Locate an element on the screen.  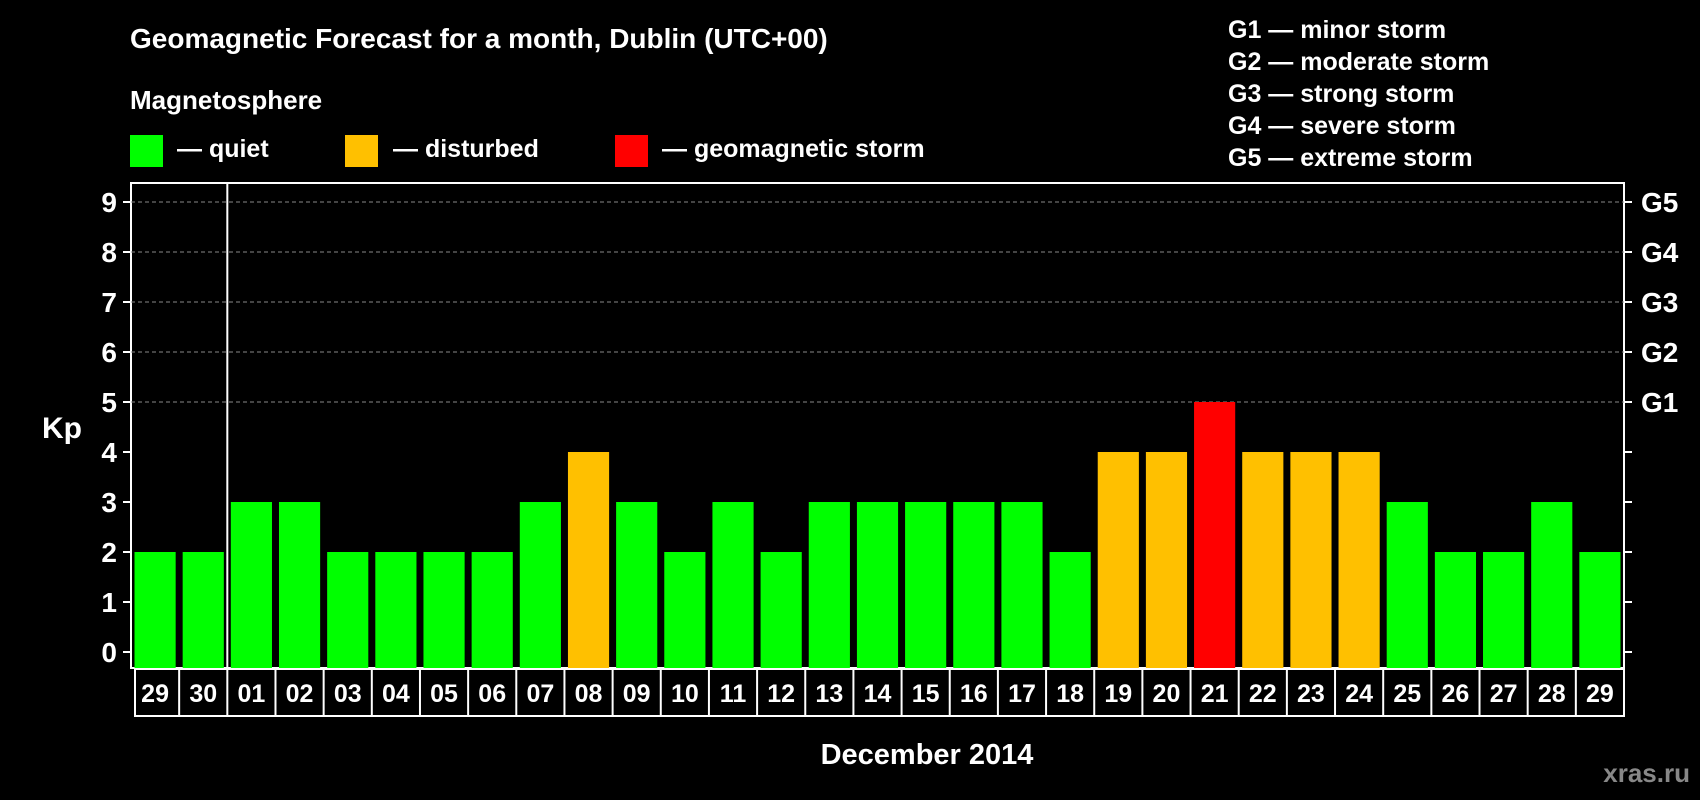
x-tick-label: 13 is located at coordinates (829, 694).